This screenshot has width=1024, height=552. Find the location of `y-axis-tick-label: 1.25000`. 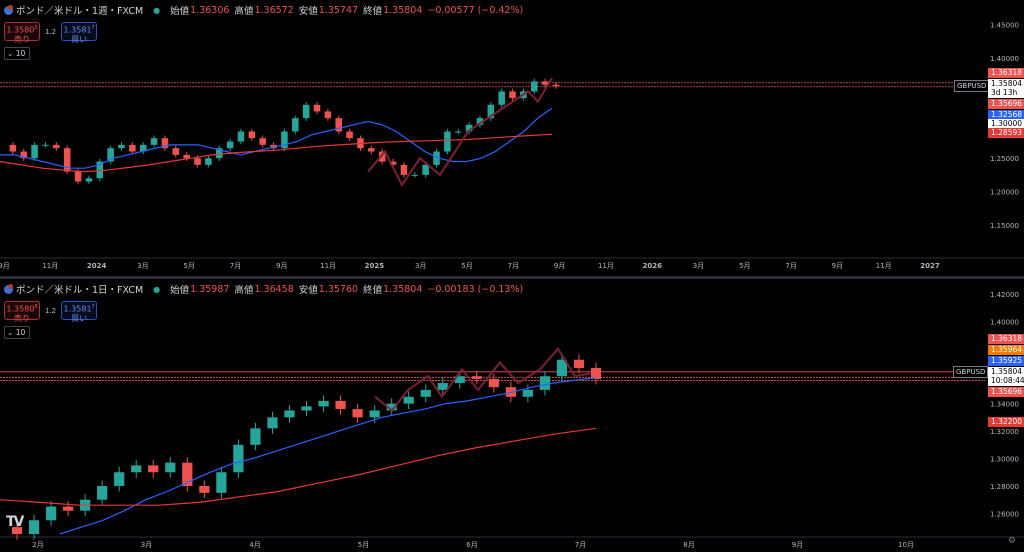

y-axis-tick-label: 1.25000 is located at coordinates (1004, 159).